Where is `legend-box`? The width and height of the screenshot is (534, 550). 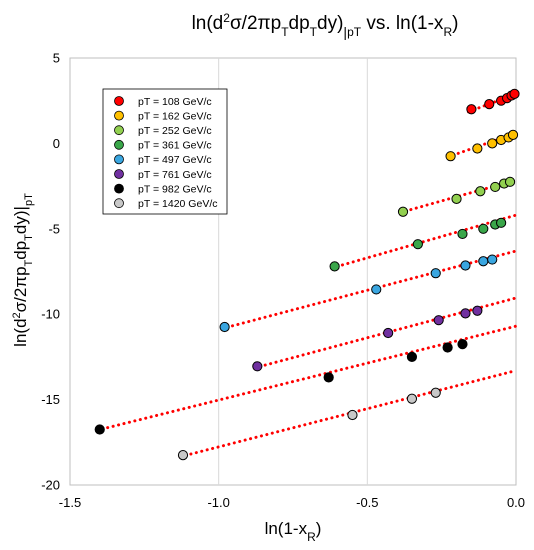
legend-box is located at coordinates (165, 151).